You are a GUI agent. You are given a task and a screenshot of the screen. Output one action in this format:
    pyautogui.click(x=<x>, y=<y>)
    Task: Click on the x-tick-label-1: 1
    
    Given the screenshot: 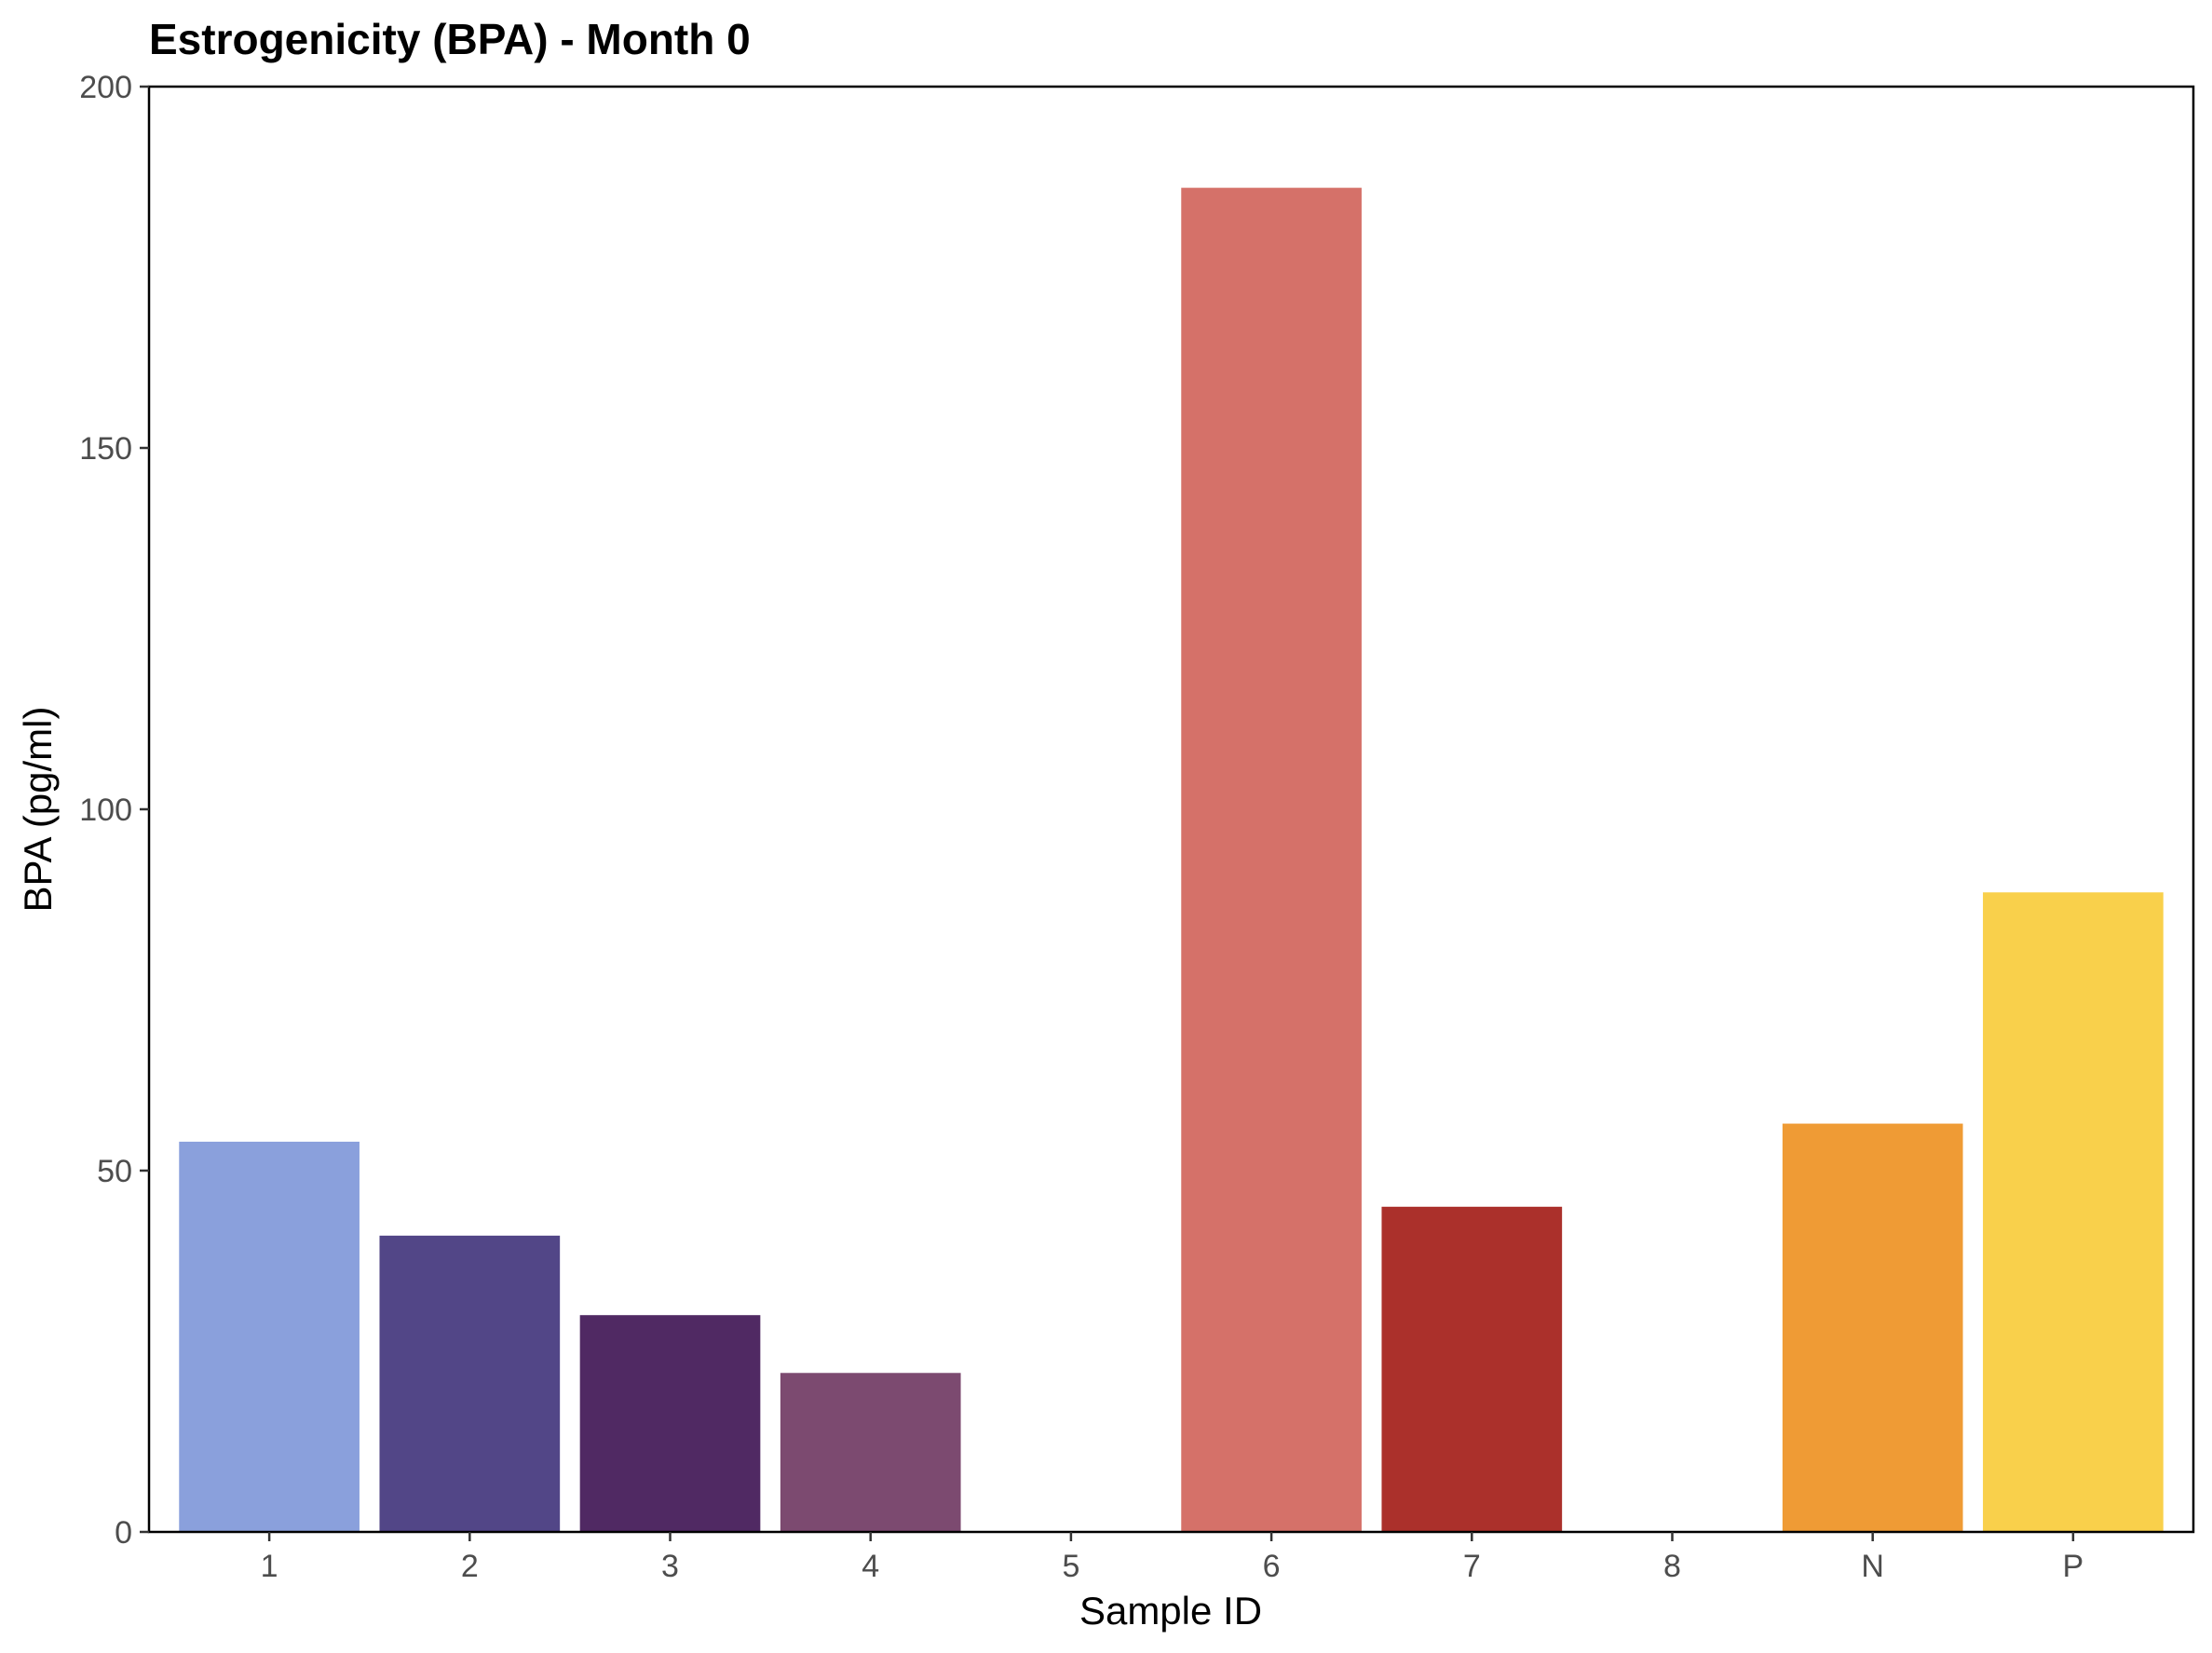 What is the action you would take?
    pyautogui.click(x=270, y=1566)
    